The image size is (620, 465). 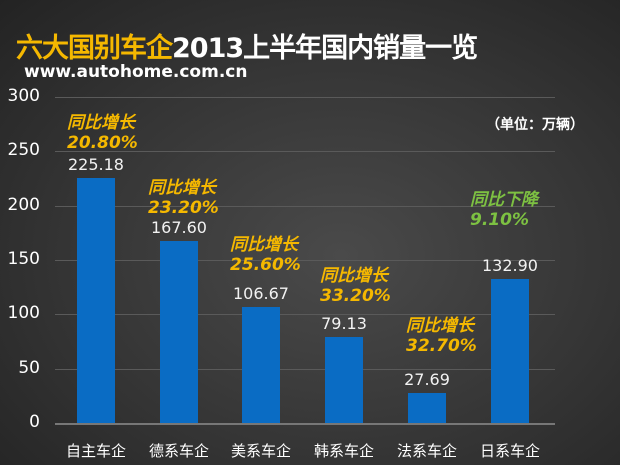 What do you see at coordinates (344, 323) in the screenshot?
I see `bar-value-label: 79.13` at bounding box center [344, 323].